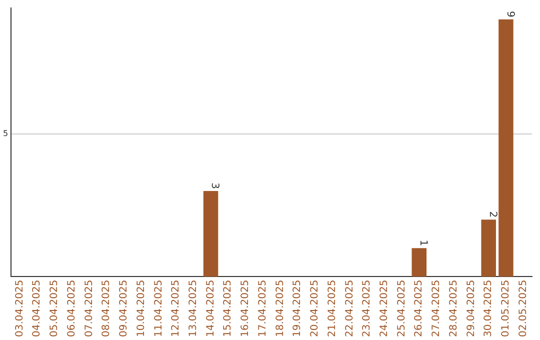  What do you see at coordinates (193, 309) in the screenshot?
I see `x-tick-label: 13.04.2025` at bounding box center [193, 309].